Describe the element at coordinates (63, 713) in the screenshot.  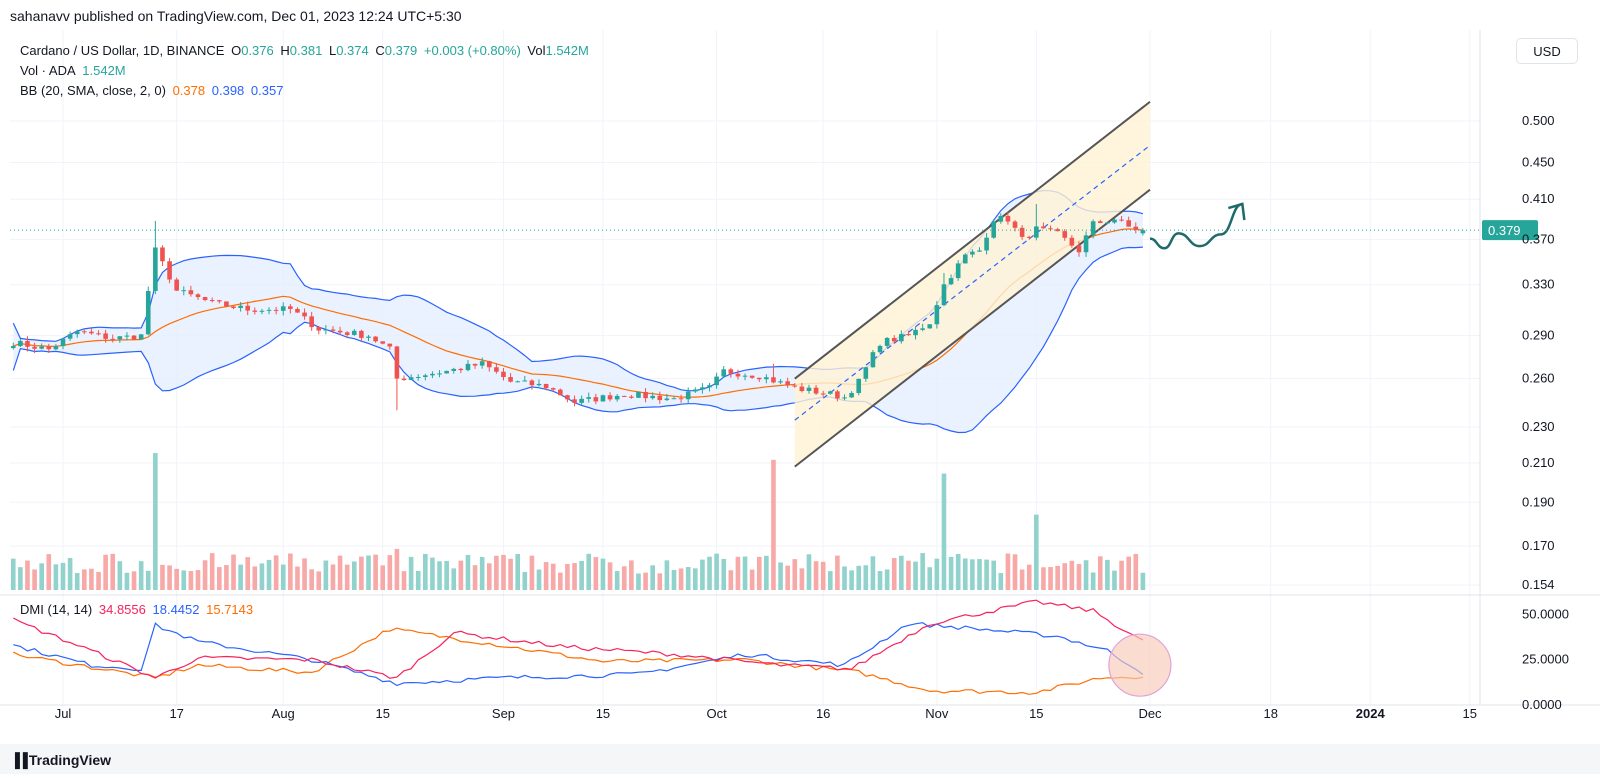
I see `time-tick-label: Jul` at that location.